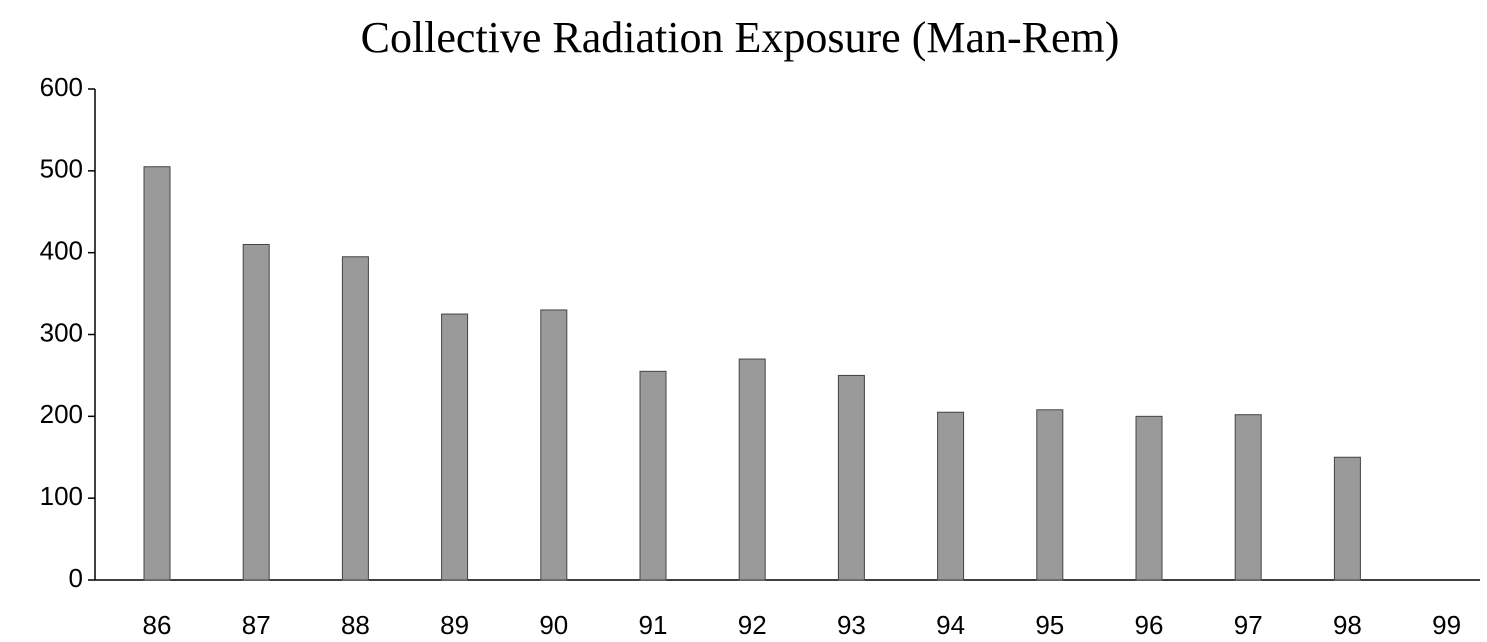 The width and height of the screenshot is (1487, 642). Describe the element at coordinates (454, 625) in the screenshot. I see `x-tick-label: 89` at that location.